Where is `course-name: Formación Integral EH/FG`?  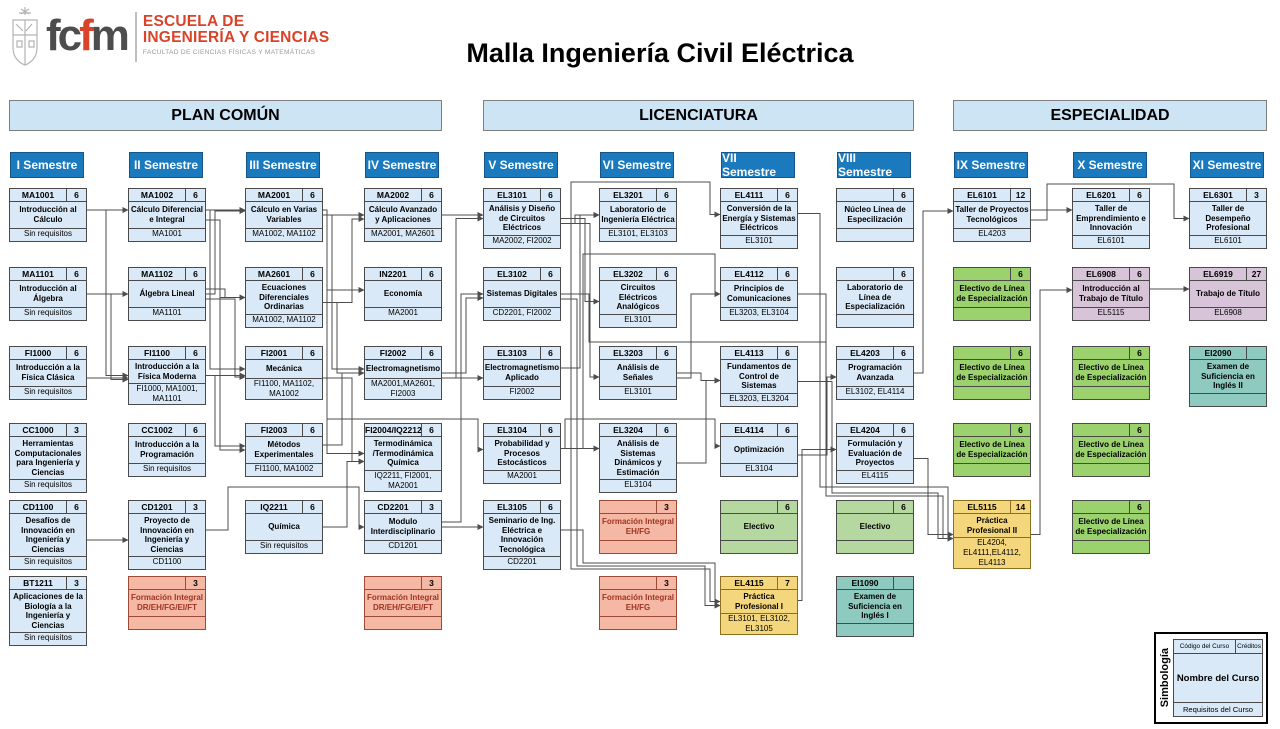 course-name: Formación Integral EH/FG is located at coordinates (637, 526).